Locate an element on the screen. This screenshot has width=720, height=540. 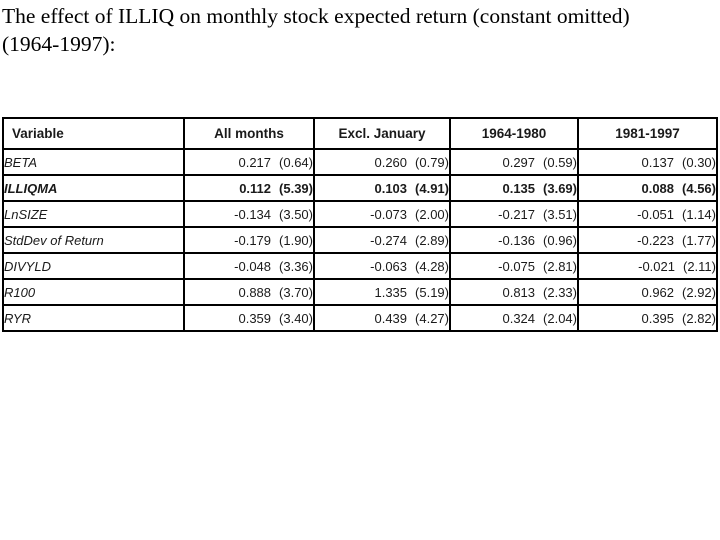
cell-beta-1964-1980: 0.297 (0.59) is located at coordinates (514, 162).